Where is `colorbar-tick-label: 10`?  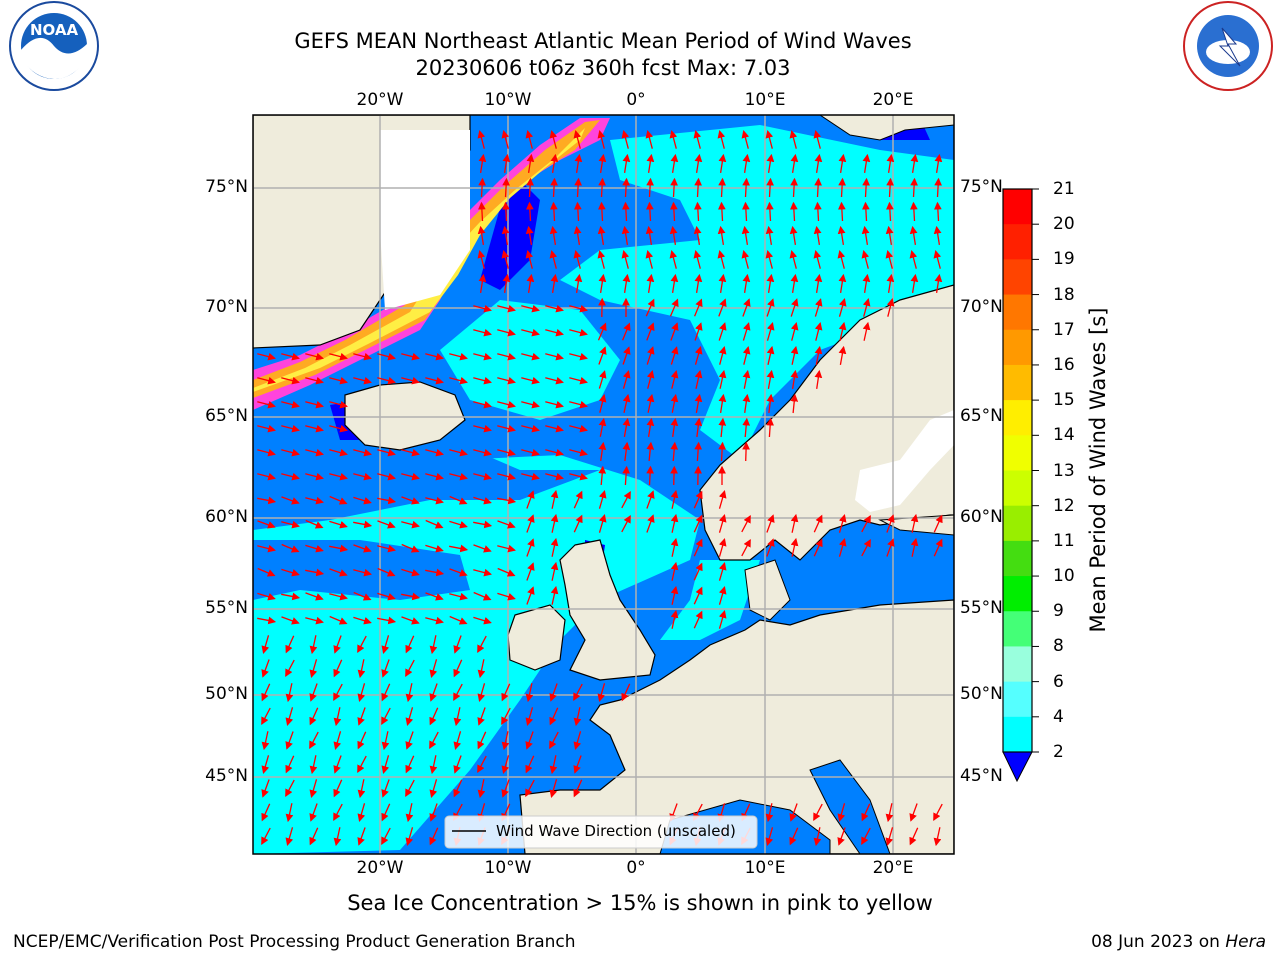
colorbar-tick-label: 10 is located at coordinates (1064, 576).